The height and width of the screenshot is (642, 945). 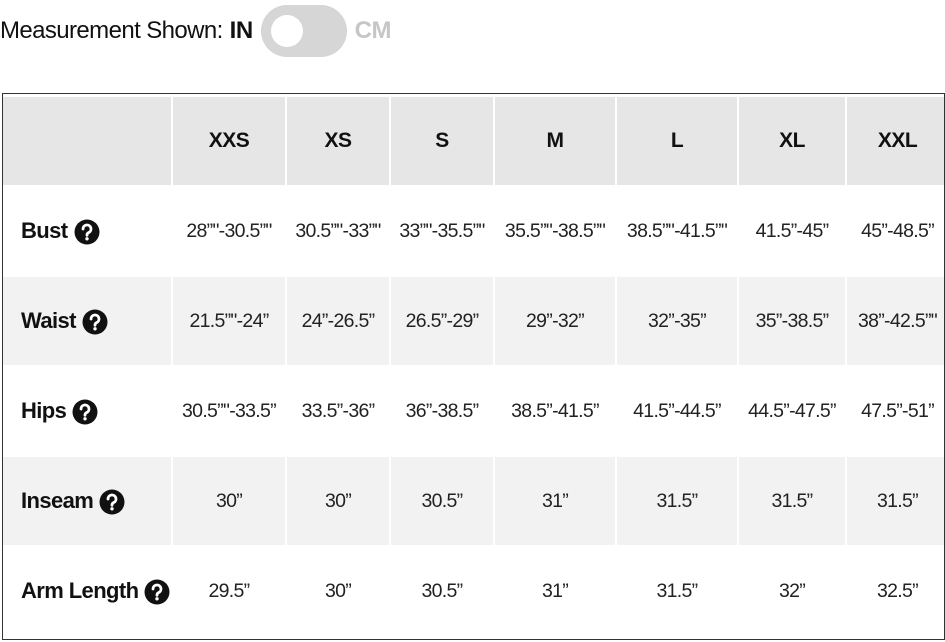 I want to click on row-label-cell: Inseam, so click(x=87, y=501).